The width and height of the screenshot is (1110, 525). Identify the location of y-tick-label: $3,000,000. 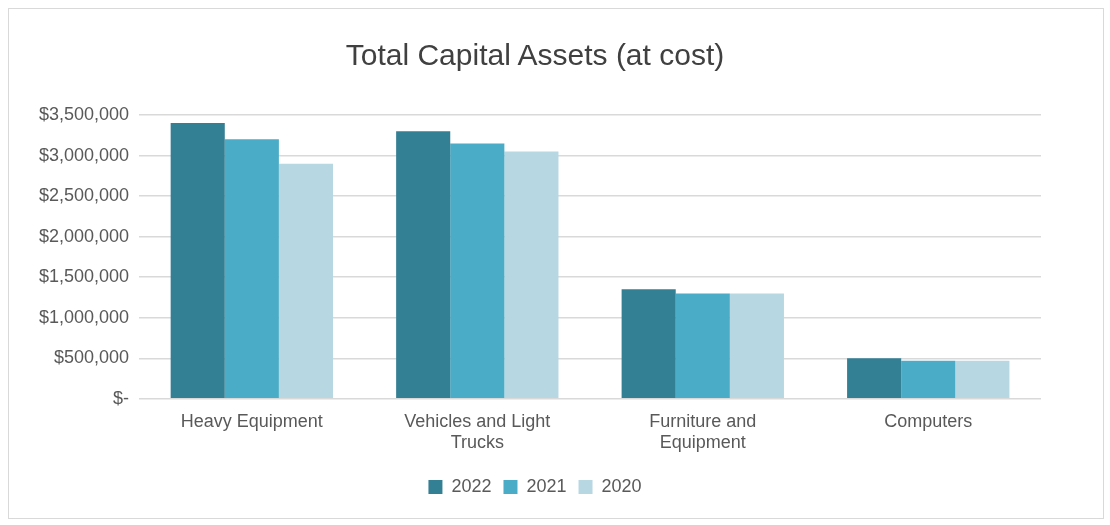
(84, 154).